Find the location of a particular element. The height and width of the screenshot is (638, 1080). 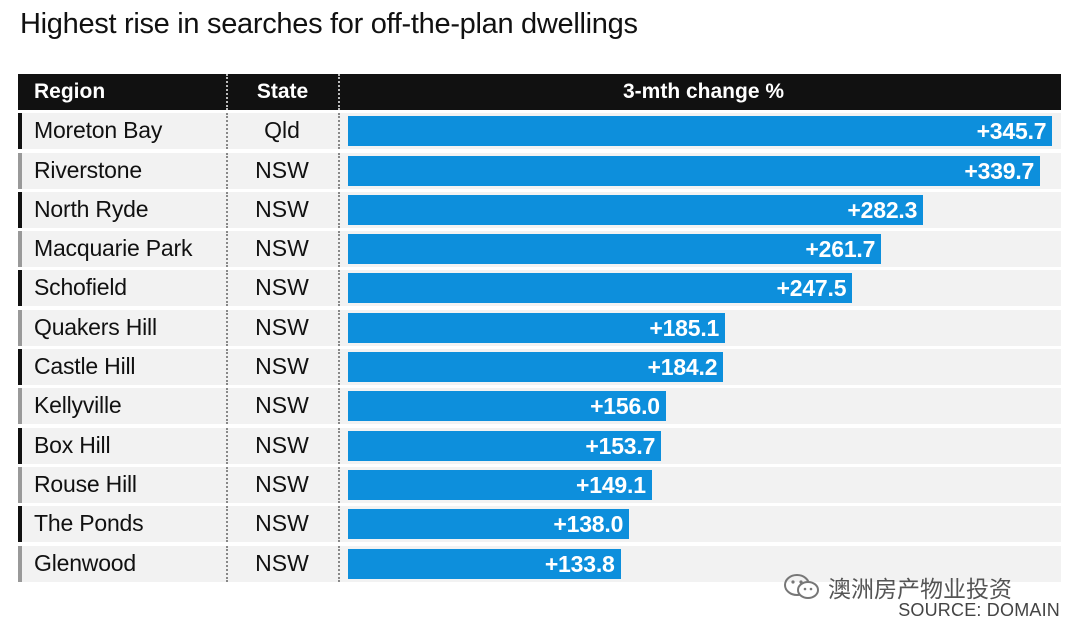

data-label: +185.1 is located at coordinates (684, 327).